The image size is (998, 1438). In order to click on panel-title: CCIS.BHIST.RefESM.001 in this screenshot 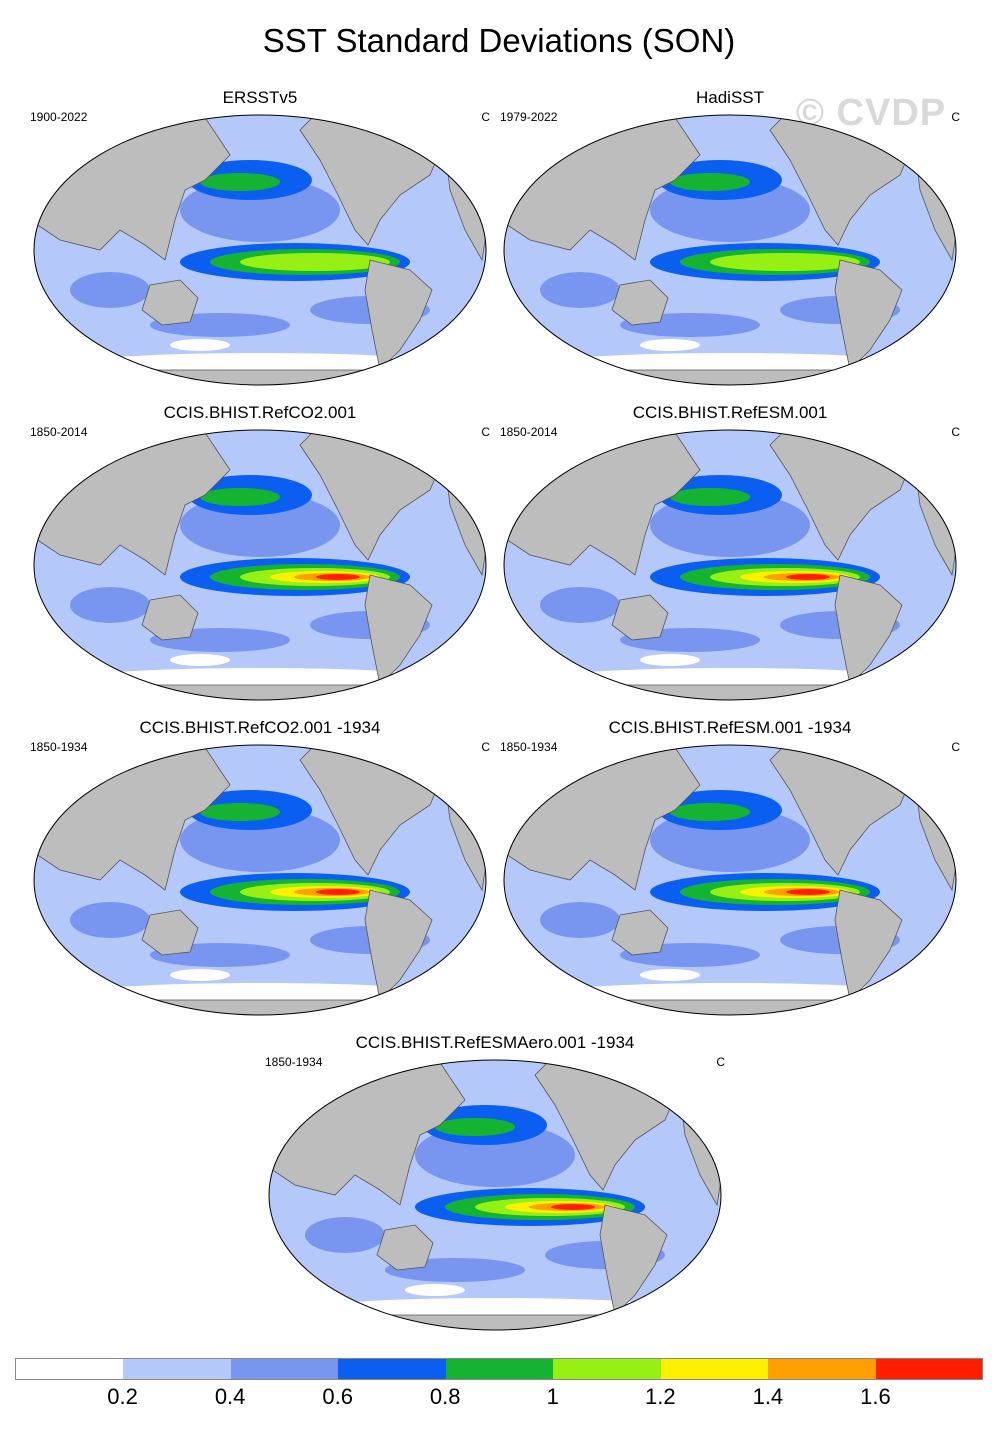, I will do `click(730, 412)`.